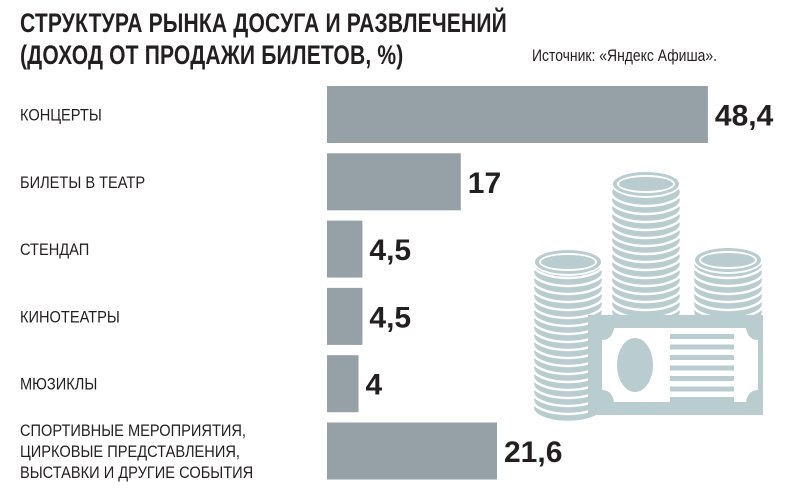  I want to click on category-label: БИЛЕТЫ В ТЕАТР, so click(82, 183).